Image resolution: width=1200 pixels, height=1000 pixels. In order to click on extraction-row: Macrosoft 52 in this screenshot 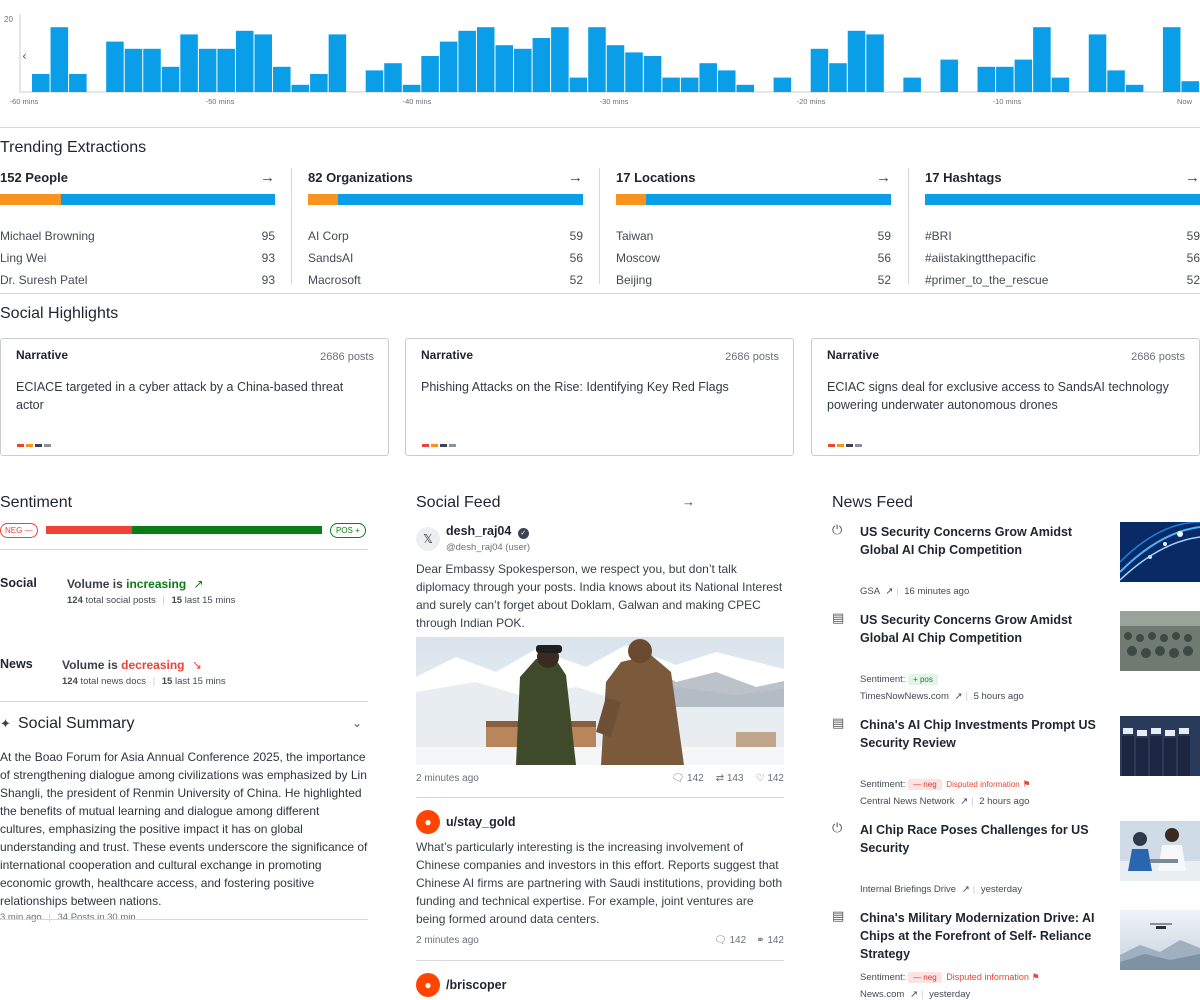, I will do `click(445, 280)`.